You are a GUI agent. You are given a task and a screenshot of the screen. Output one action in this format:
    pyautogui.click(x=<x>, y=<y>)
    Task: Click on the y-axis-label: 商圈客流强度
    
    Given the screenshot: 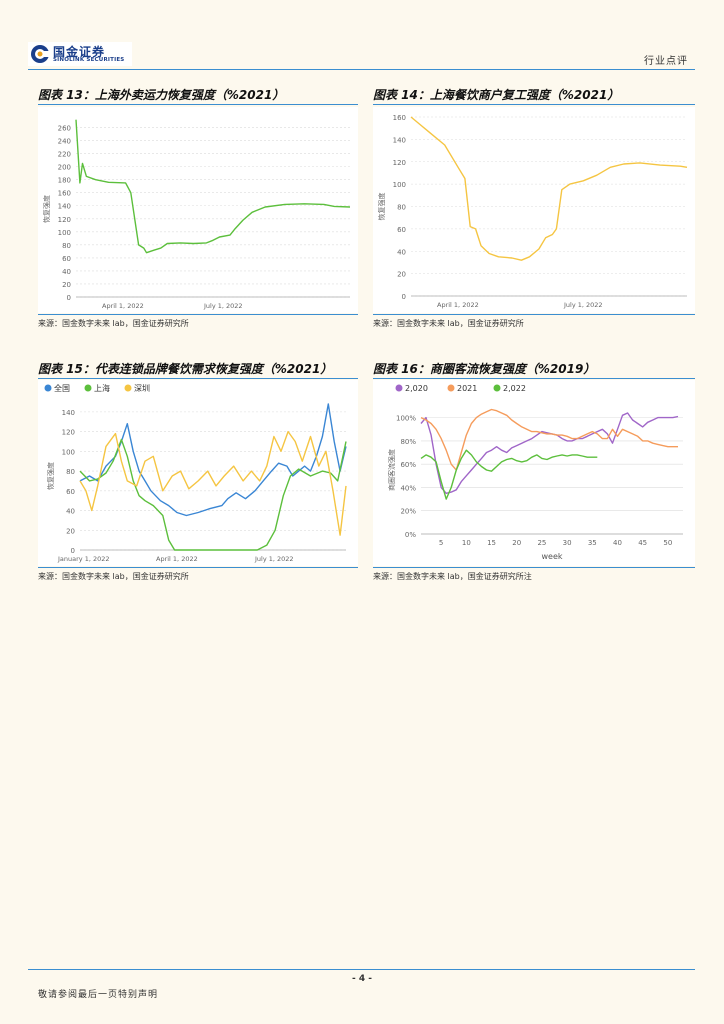 What is the action you would take?
    pyautogui.click(x=391, y=470)
    